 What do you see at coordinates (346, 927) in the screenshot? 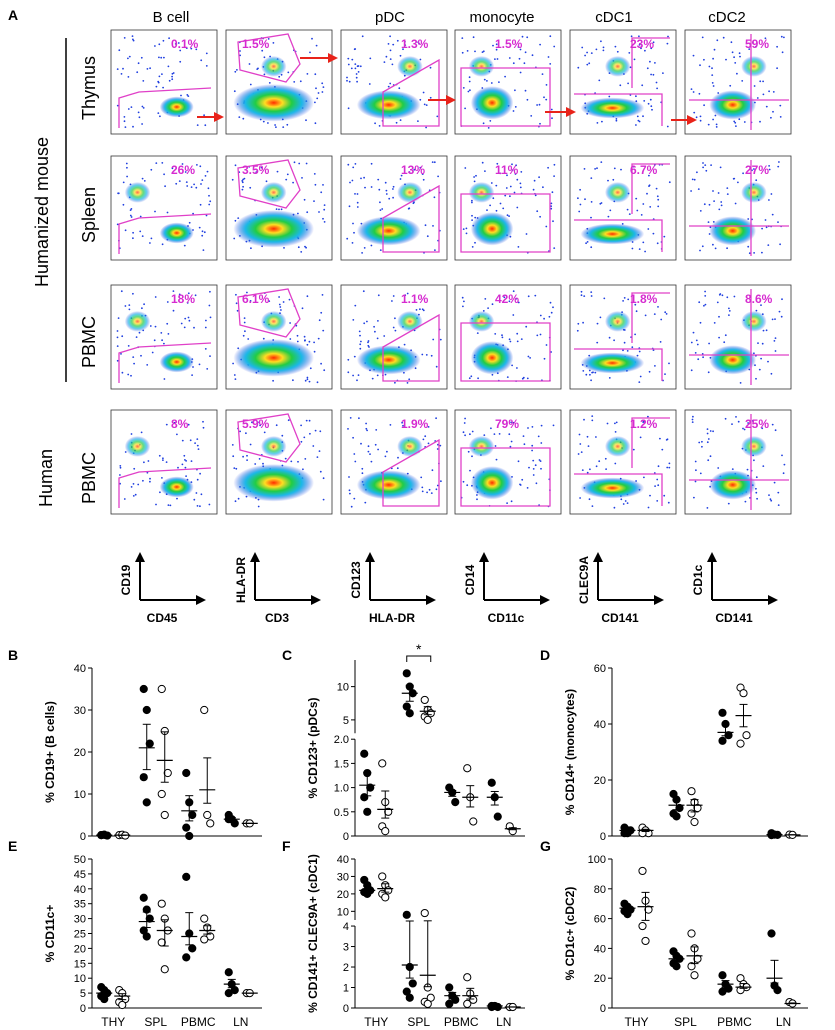
I see `y-tick-label: 4` at bounding box center [346, 927].